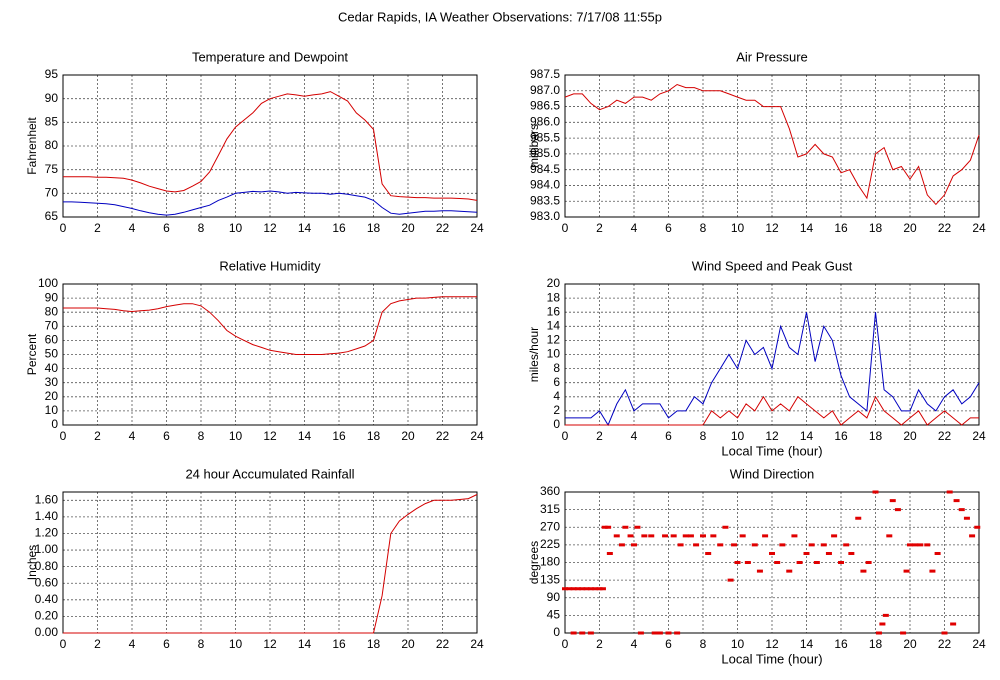 This screenshot has height=680, width=1000. What do you see at coordinates (52, 98) in the screenshot?
I see `y-tick-label: 90` at bounding box center [52, 98].